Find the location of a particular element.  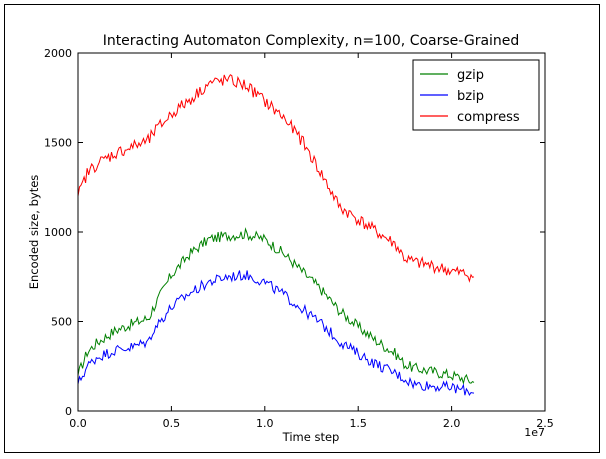

x-axis-offset-label: 1e7 is located at coordinates (534, 432).